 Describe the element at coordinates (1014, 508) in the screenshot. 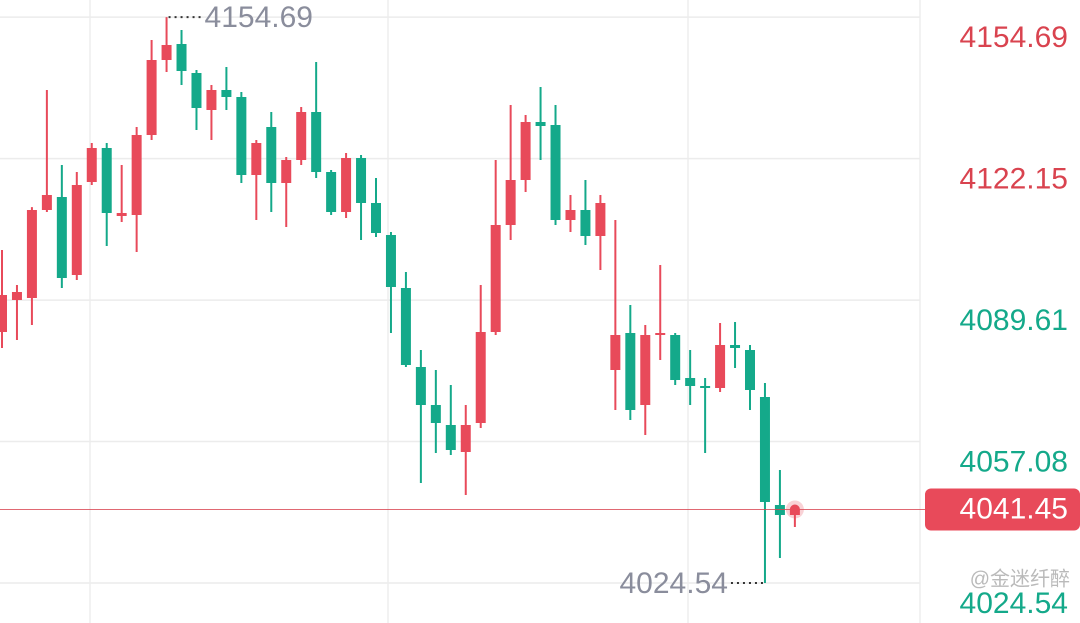

I see `last-price-label: 4041.45` at that location.